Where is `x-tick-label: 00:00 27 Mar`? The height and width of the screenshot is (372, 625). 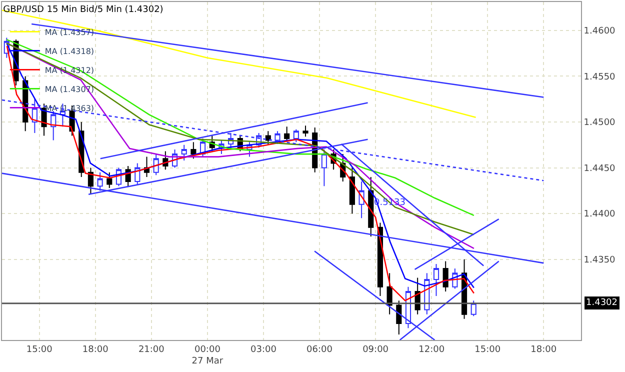
x-tick-label: 00:00 27 Mar is located at coordinates (208, 355).